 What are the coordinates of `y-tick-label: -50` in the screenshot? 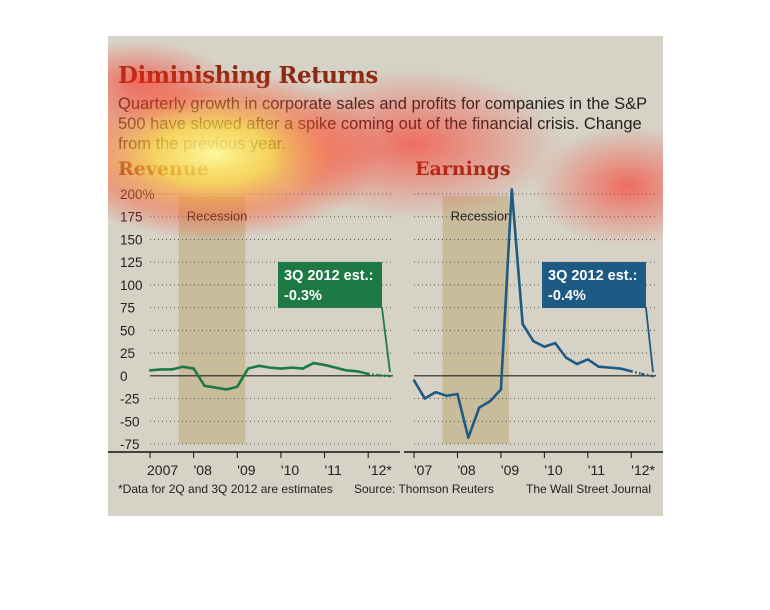 It's located at (130, 421).